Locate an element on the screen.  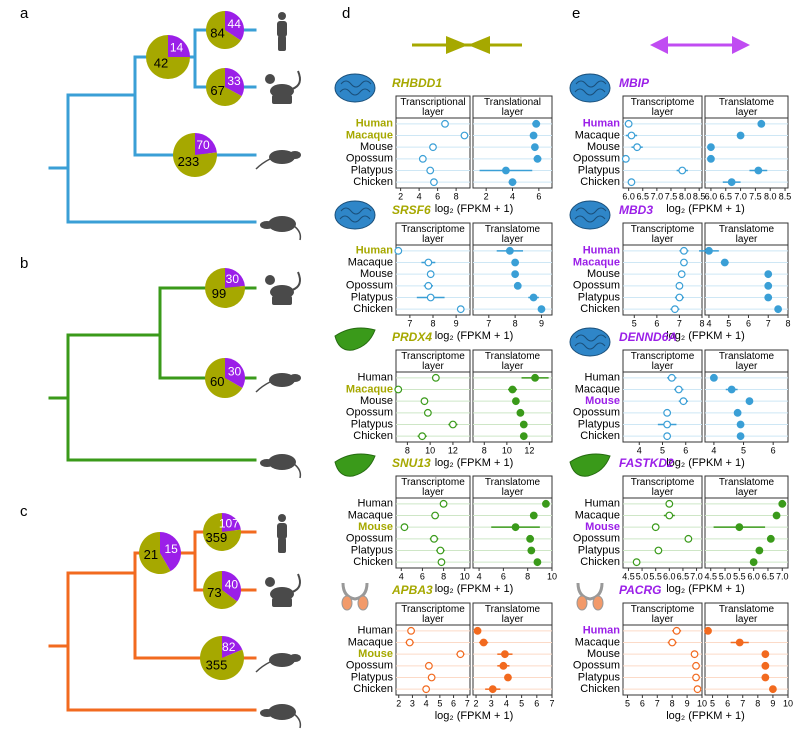
panel-label: e is located at coordinates (576, 13).